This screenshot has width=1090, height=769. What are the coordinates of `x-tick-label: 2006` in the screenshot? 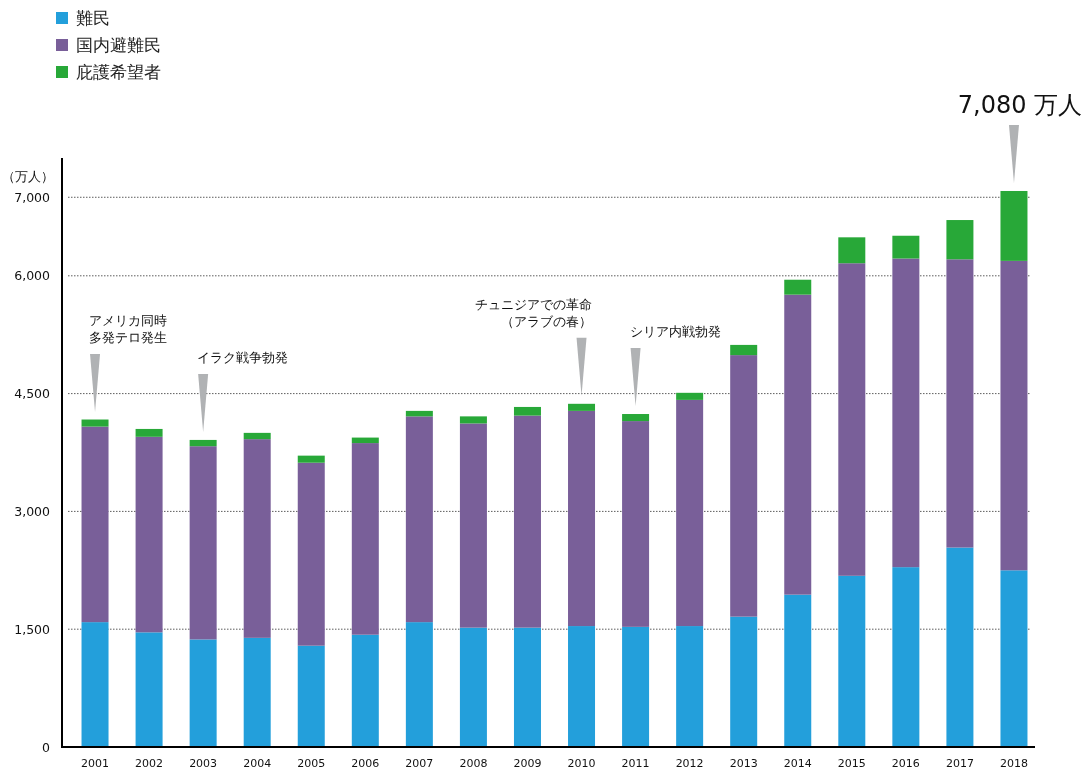 It's located at (365, 763).